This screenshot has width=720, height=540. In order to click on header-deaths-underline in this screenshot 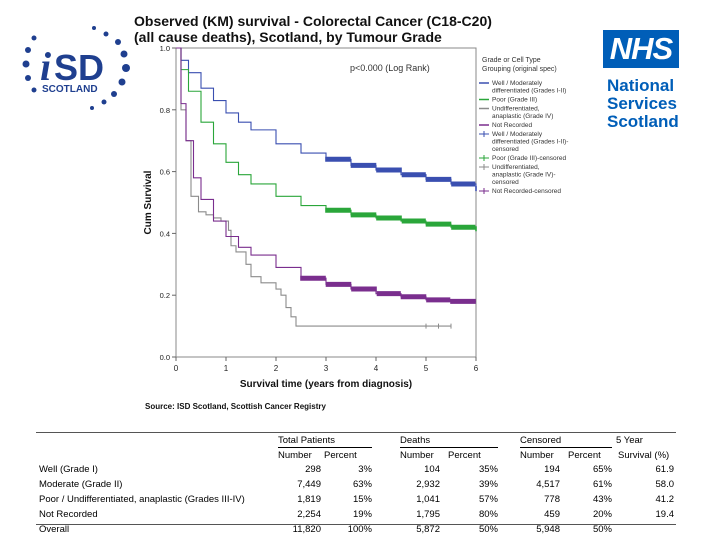, I will do `click(449, 447)`.